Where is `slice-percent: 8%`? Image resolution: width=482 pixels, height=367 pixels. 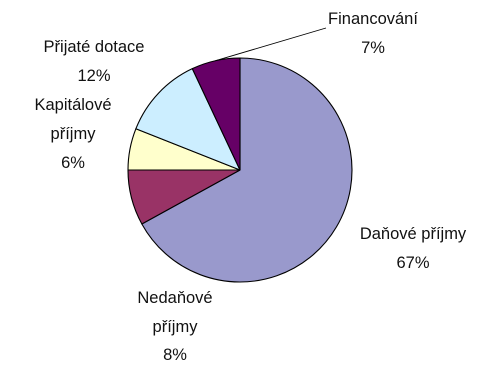
slice-percent: 8% is located at coordinates (175, 355).